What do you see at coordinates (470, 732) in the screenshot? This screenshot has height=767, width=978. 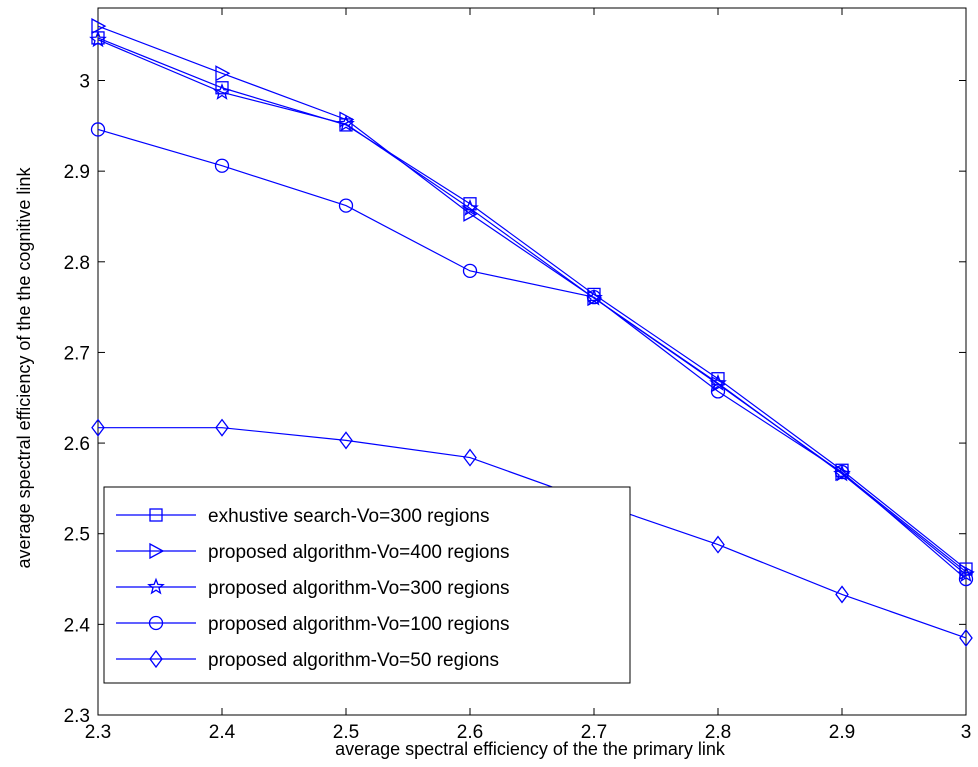 I see `x-tick-label: 2.6` at bounding box center [470, 732].